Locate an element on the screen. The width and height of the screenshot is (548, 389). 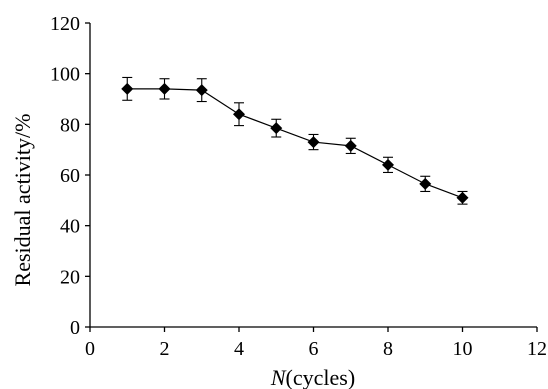
x-tick-label: 6 is located at coordinates (314, 349).